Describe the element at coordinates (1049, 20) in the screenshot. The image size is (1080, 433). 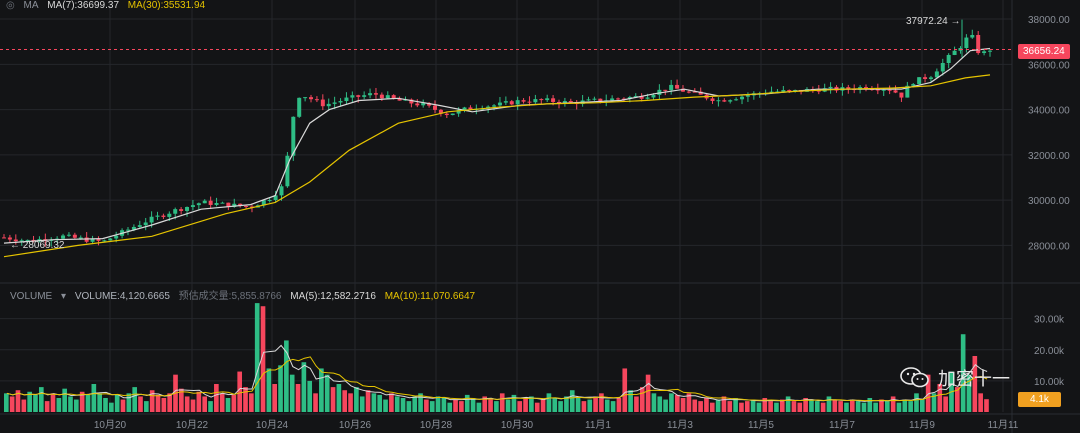
I see `price-tick-label: 38000.00` at that location.